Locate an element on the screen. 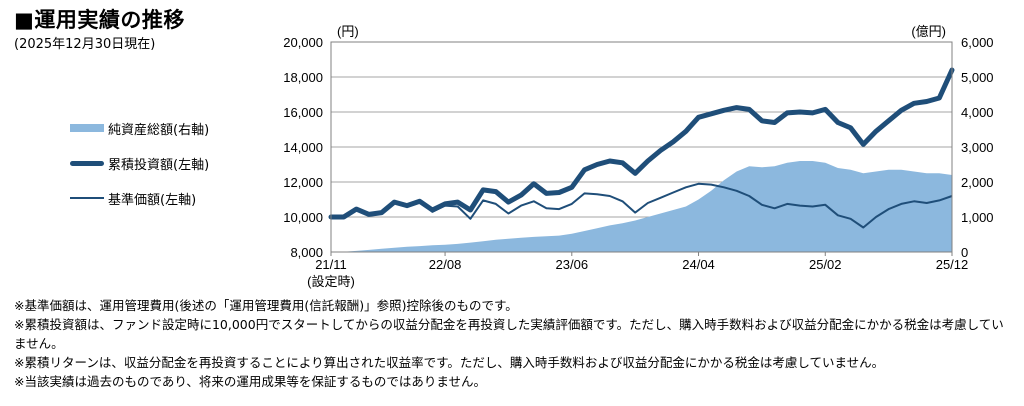  right-axis-tick: 4,000 is located at coordinates (977, 112).